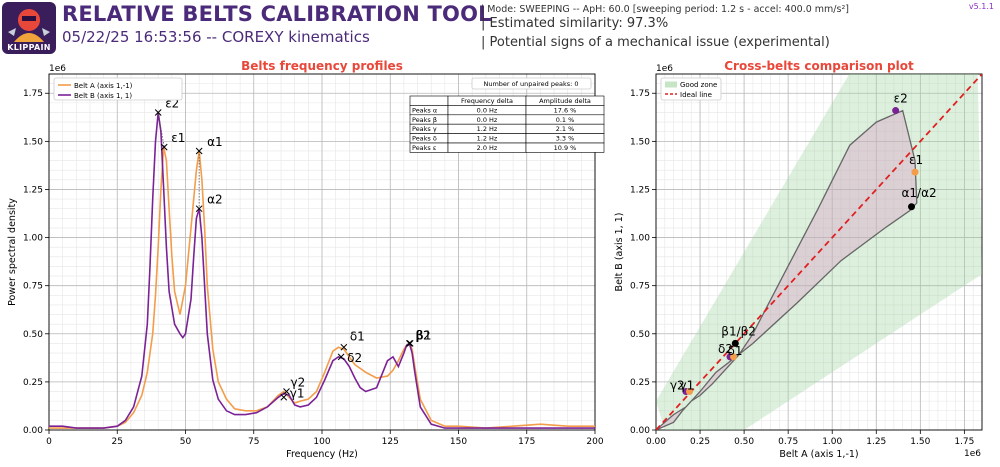  Describe the element at coordinates (920, 442) in the screenshot. I see `cross-tick-label-x: 1.50` at that location.